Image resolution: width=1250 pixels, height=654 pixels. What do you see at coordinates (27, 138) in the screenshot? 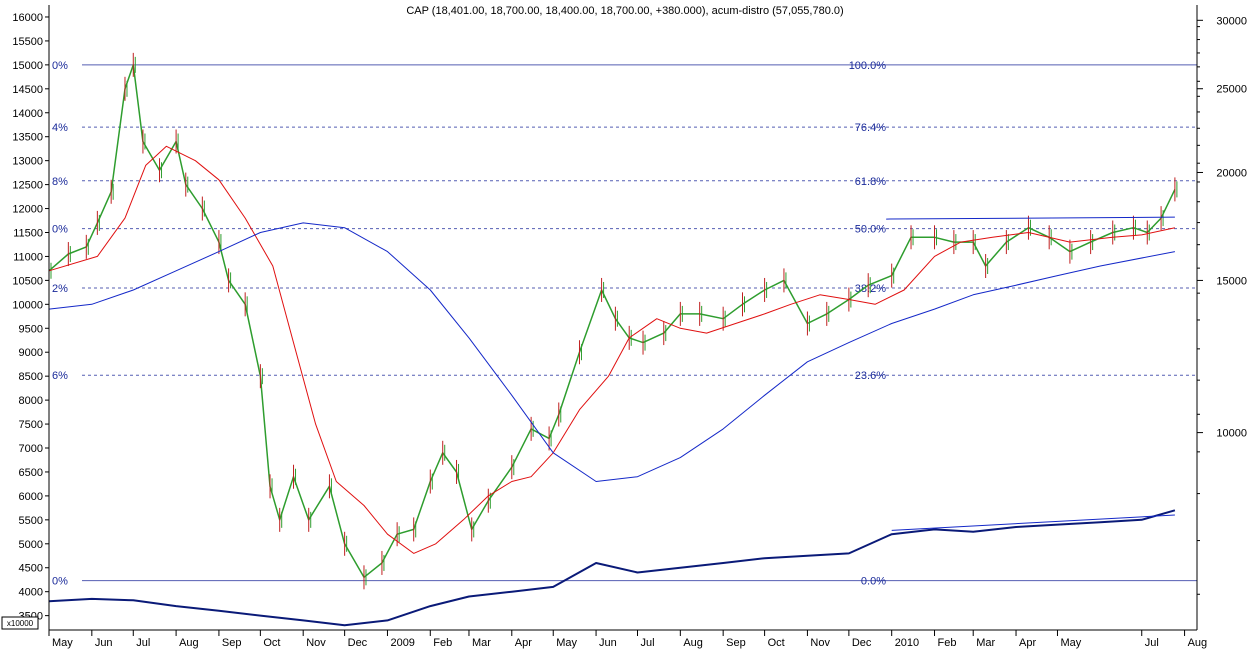
I see `left-tick-label: 13500` at bounding box center [27, 138].